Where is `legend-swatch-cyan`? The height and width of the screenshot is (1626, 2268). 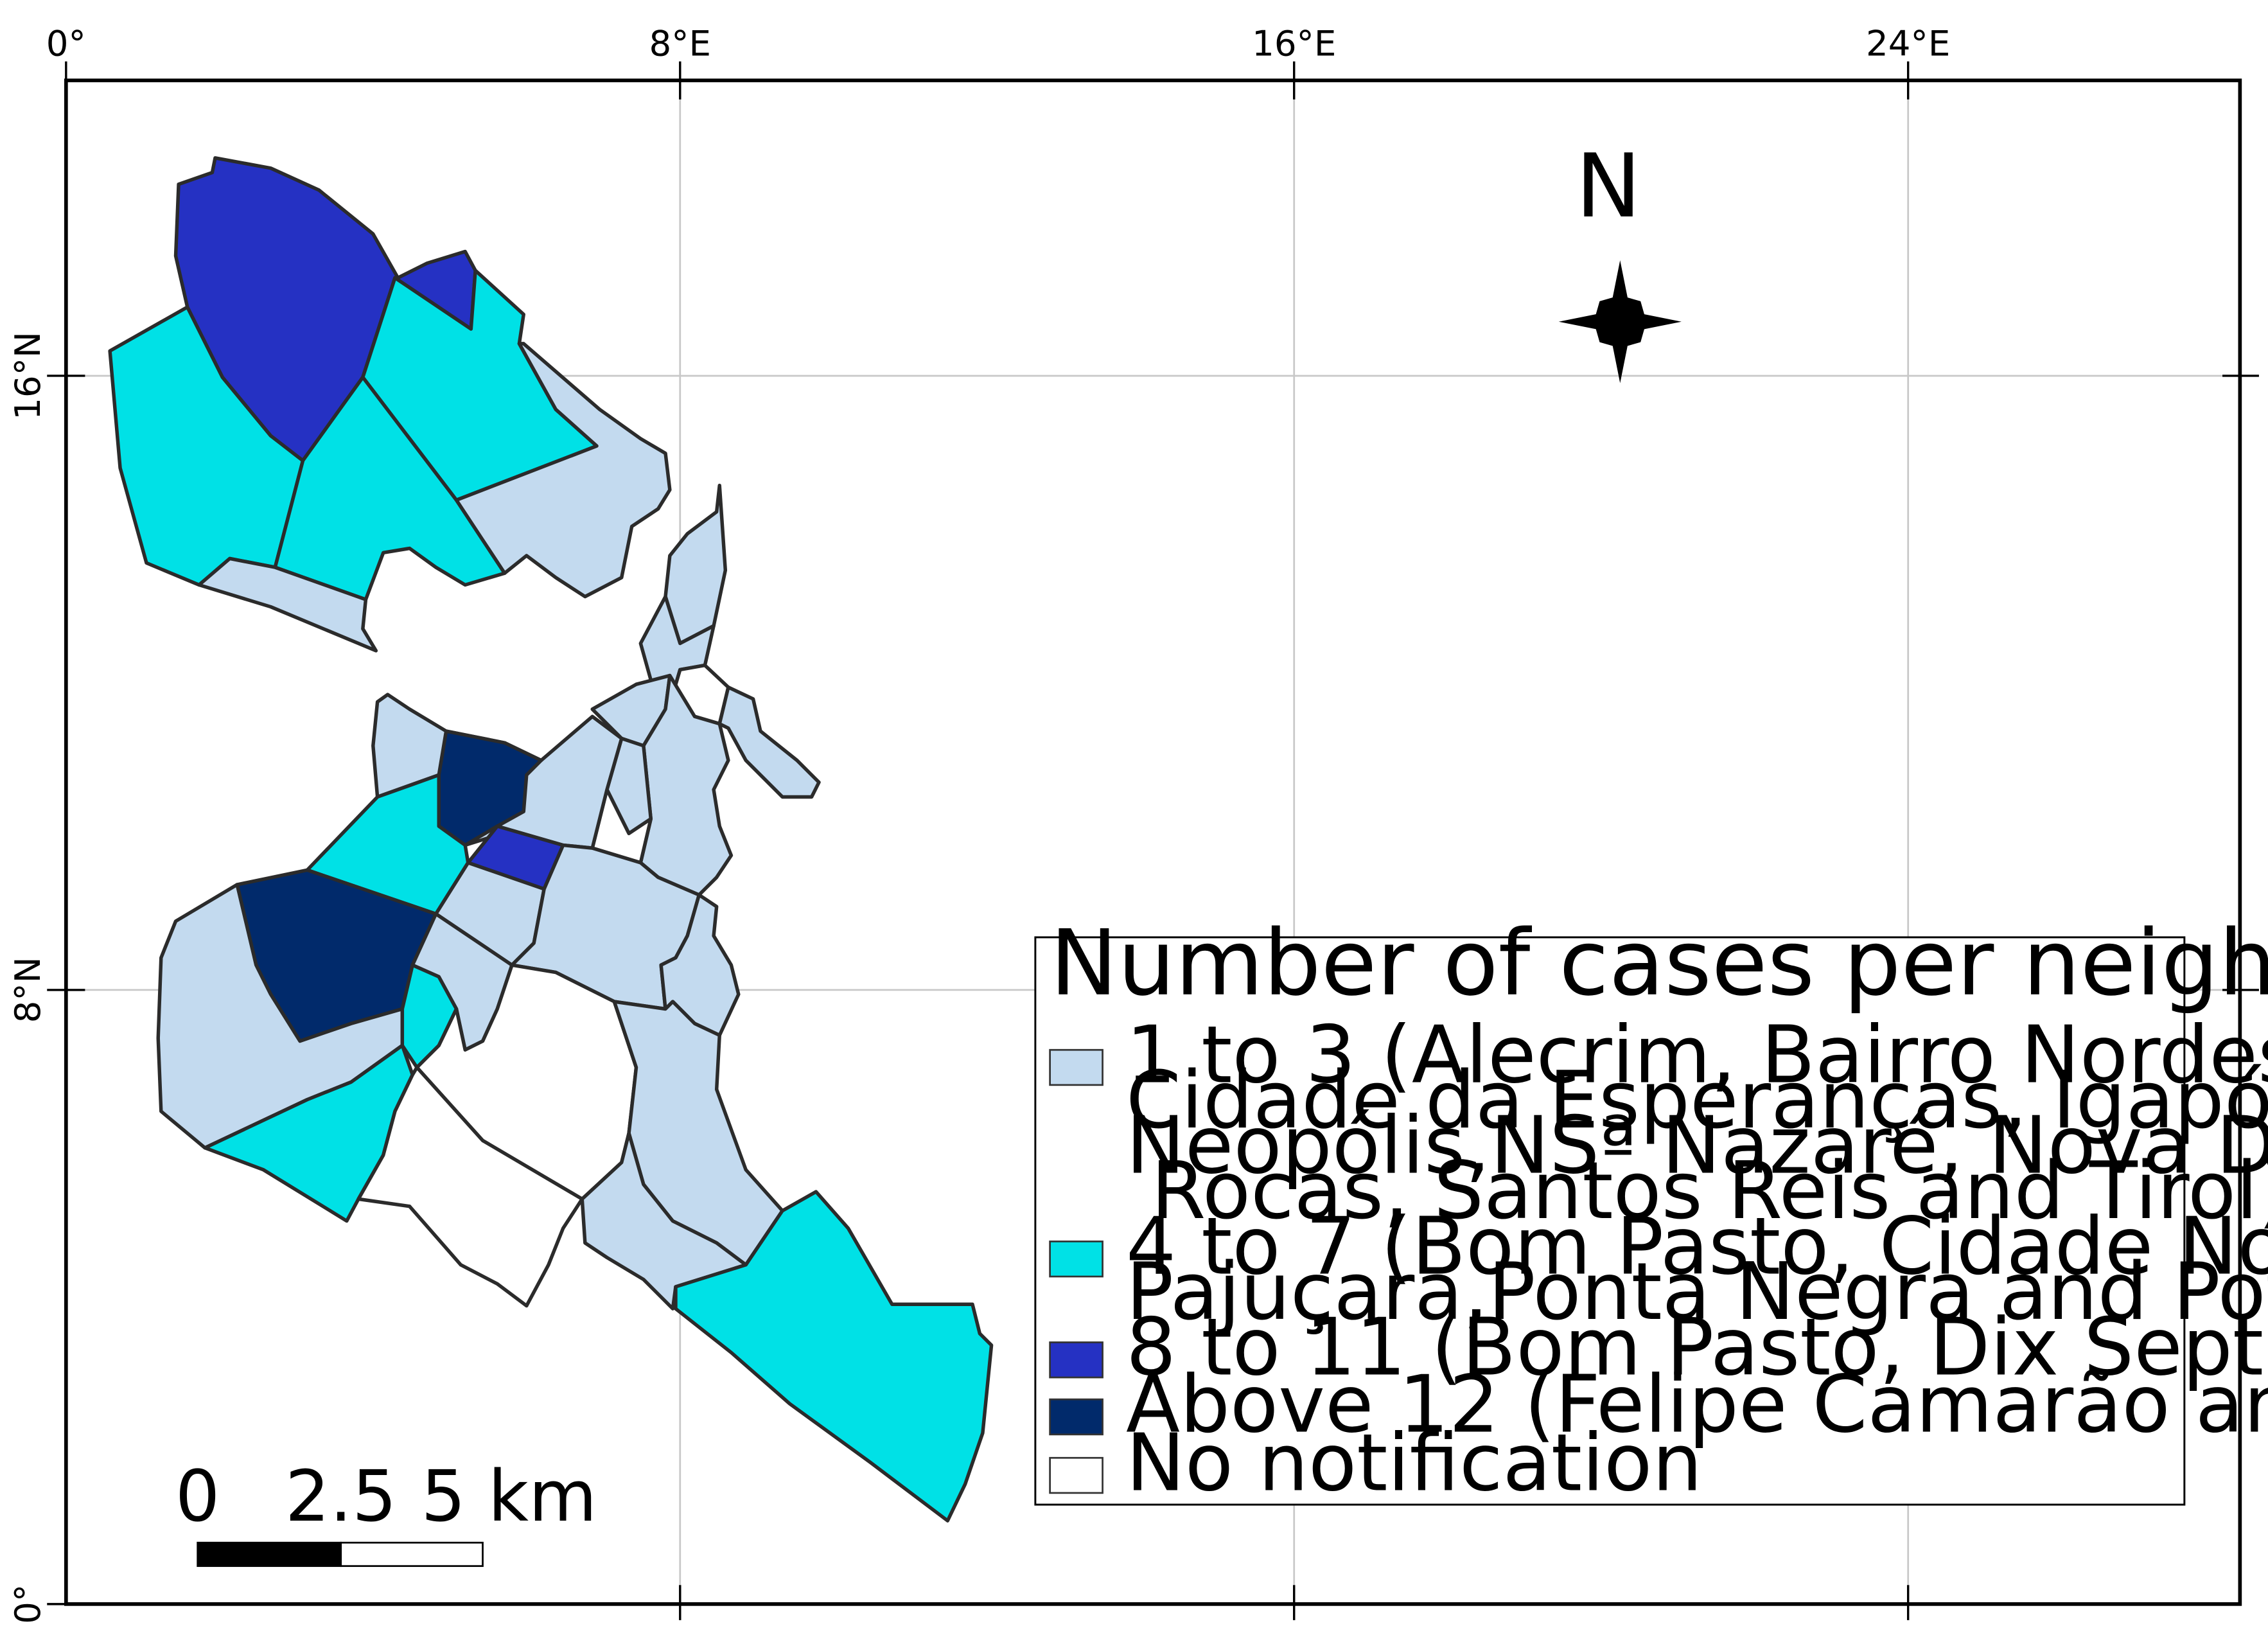
legend-swatch-cyan is located at coordinates (1076, 1259).